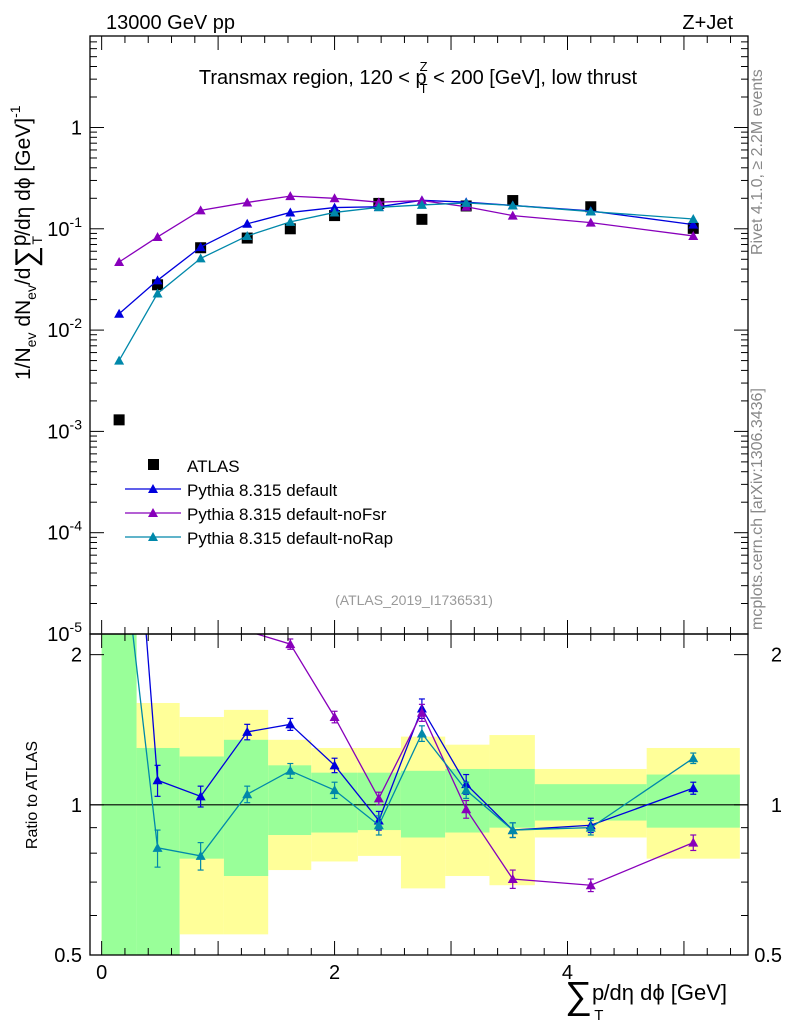  Describe the element at coordinates (290, 538) in the screenshot. I see `legend-label: Pythia 8.315 default-noRap` at that location.